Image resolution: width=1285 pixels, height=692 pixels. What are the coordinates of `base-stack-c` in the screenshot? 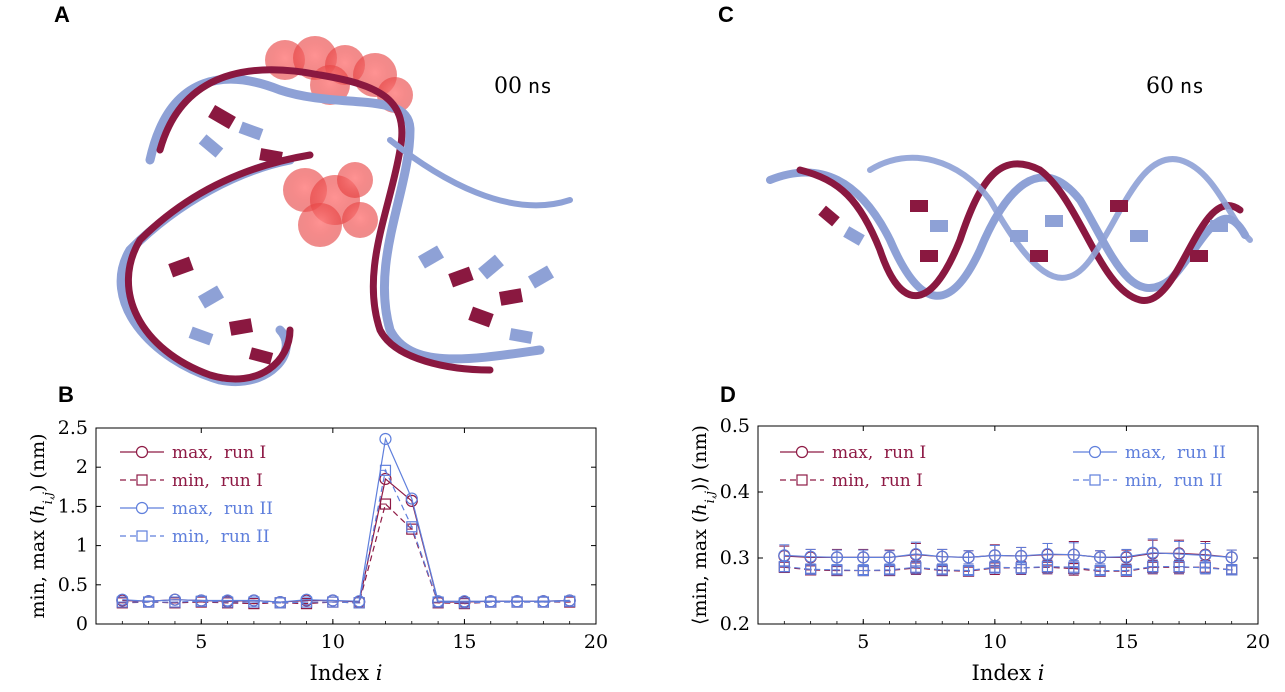 It's located at (1023, 231).